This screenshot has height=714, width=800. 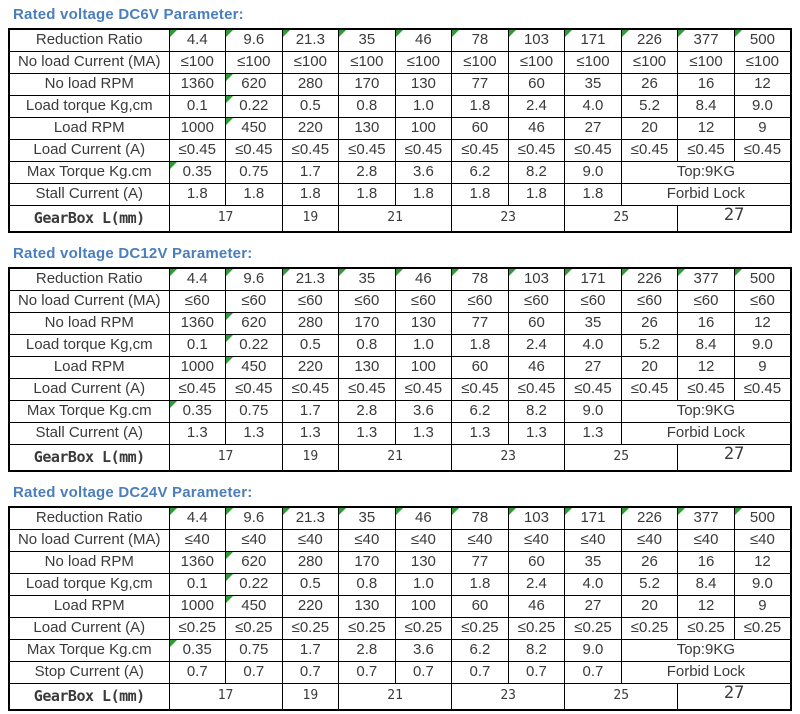 I want to click on value-cell: 1.7, so click(x=310, y=650).